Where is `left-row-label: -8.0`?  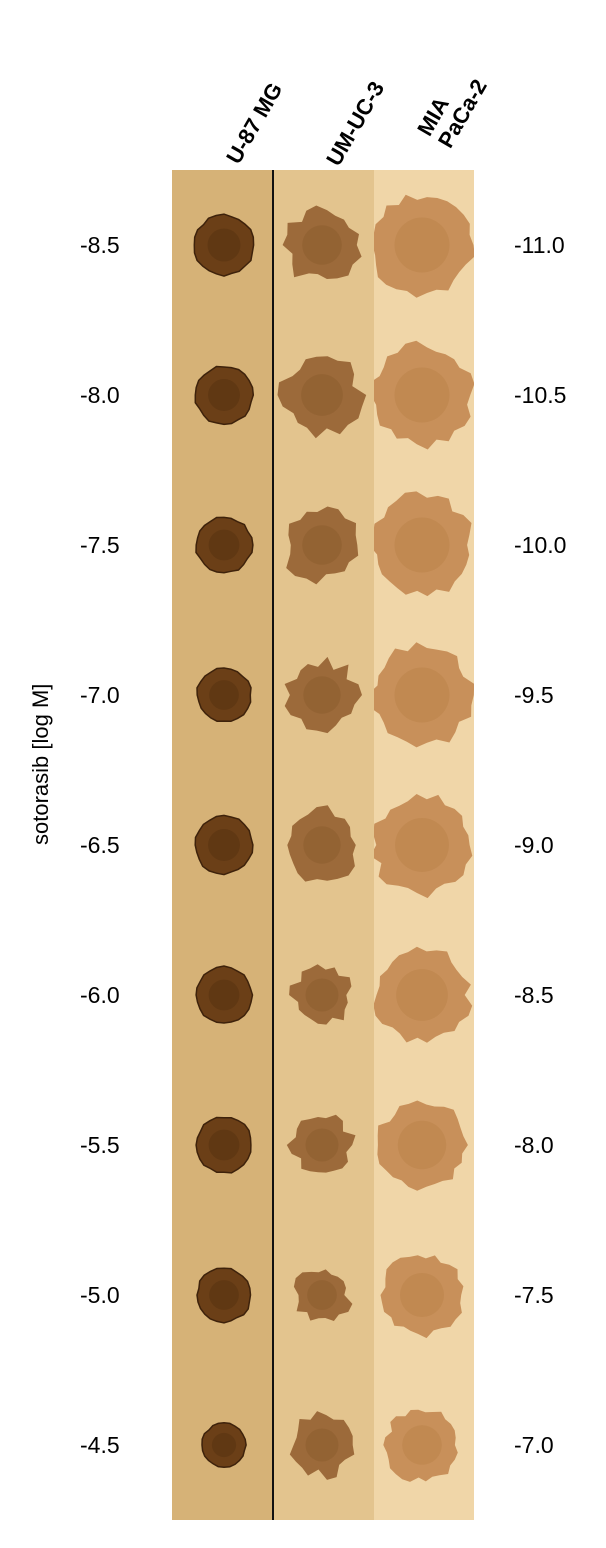
left-row-label: -8.0 is located at coordinates (100, 395).